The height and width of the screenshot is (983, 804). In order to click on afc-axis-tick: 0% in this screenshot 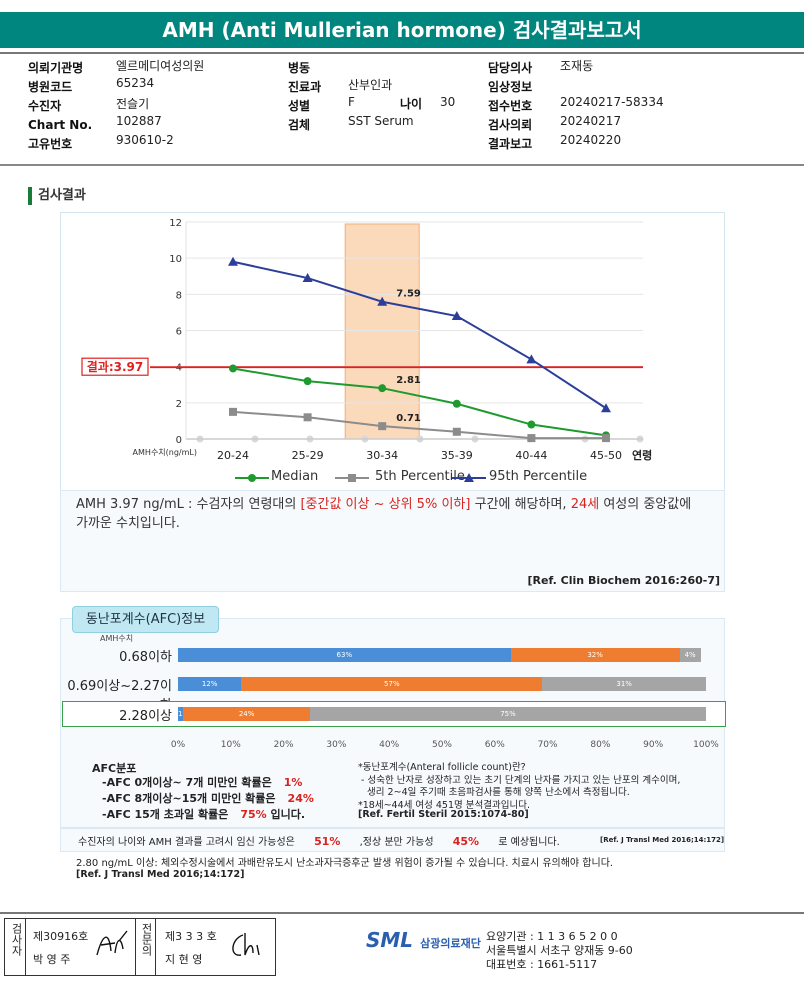, I will do `click(178, 745)`.